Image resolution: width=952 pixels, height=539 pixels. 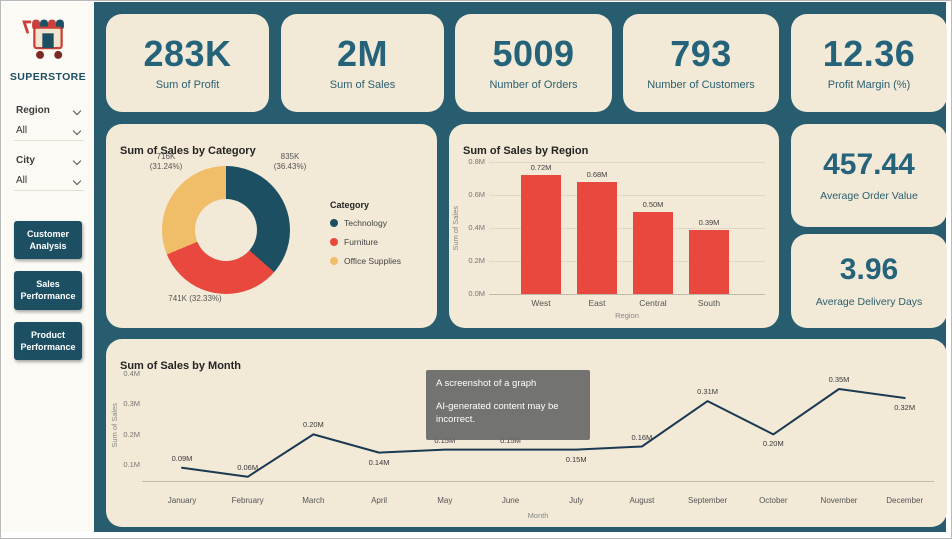 I want to click on kpi-value: 457.44, so click(x=869, y=164).